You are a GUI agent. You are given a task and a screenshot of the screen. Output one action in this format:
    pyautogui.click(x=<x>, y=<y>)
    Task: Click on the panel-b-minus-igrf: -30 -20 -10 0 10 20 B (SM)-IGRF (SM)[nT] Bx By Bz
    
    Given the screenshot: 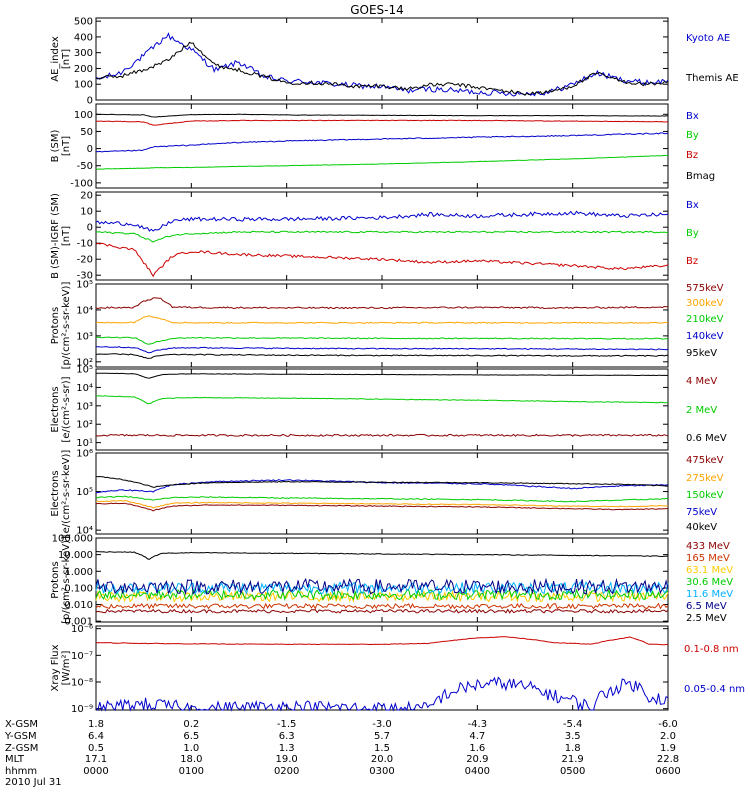 What is the action you would take?
    pyautogui.click(x=374, y=236)
    